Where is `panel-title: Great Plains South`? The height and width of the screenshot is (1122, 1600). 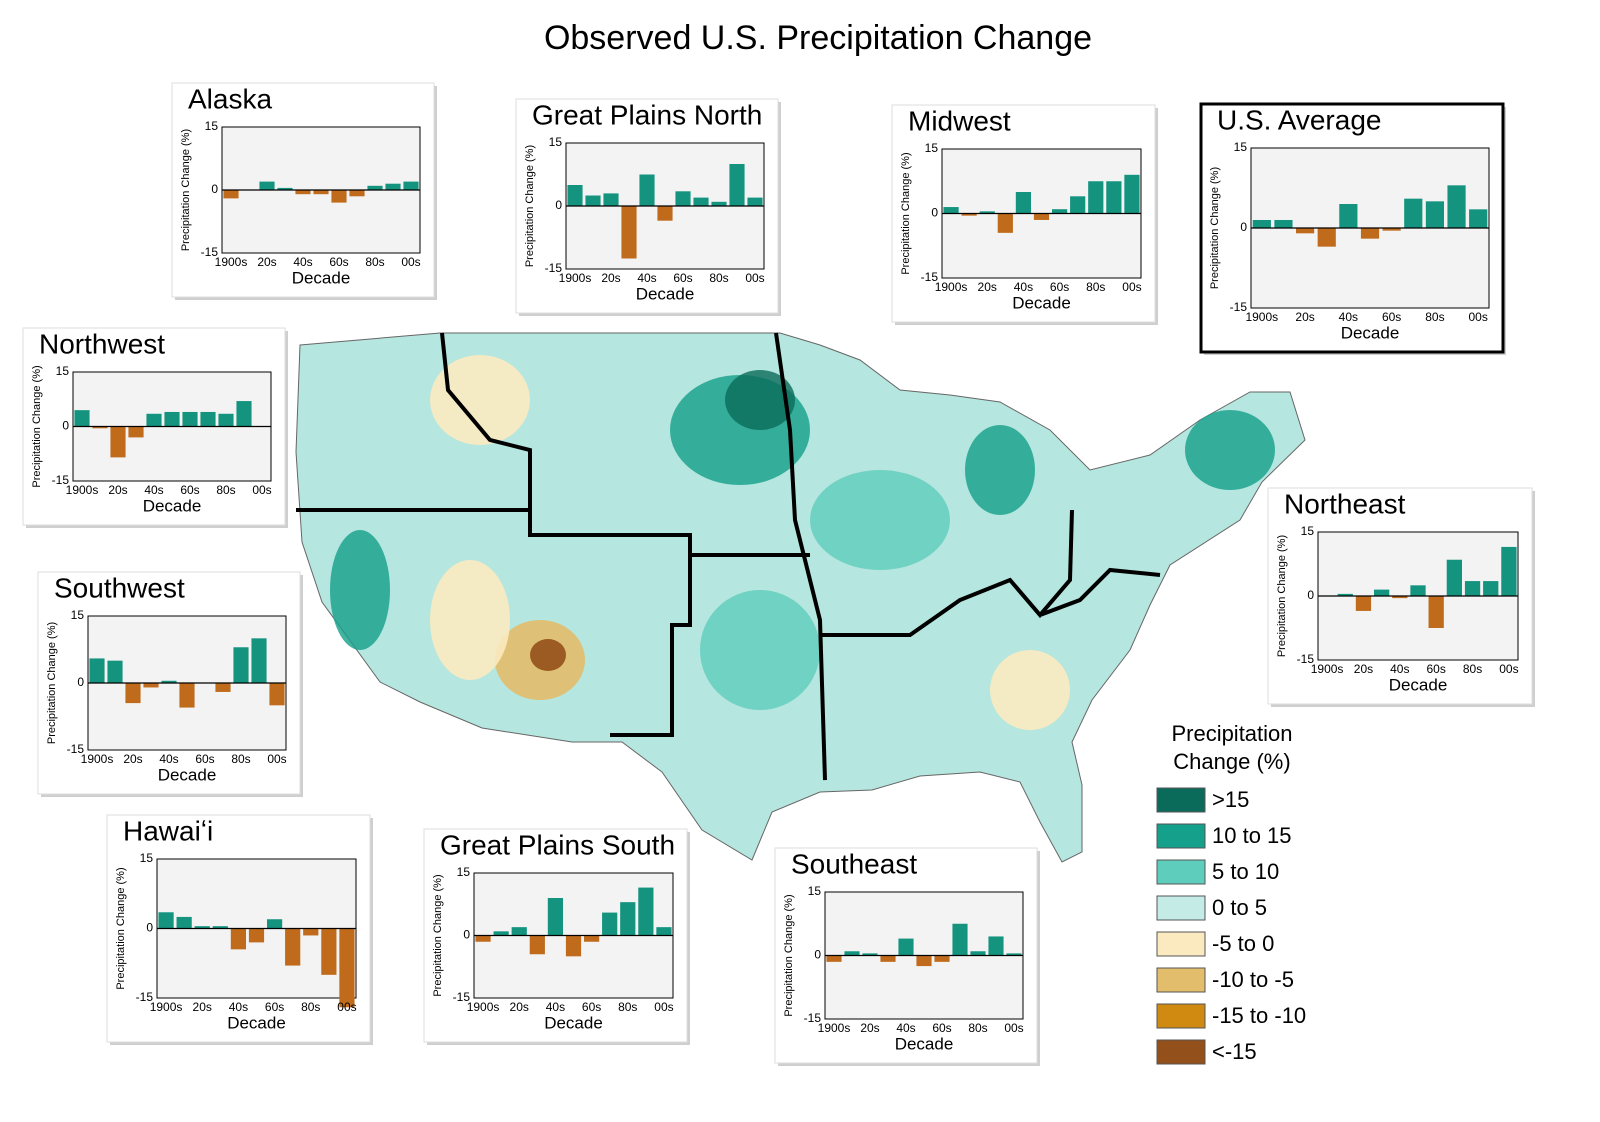 panel-title: Great Plains South is located at coordinates (557, 844).